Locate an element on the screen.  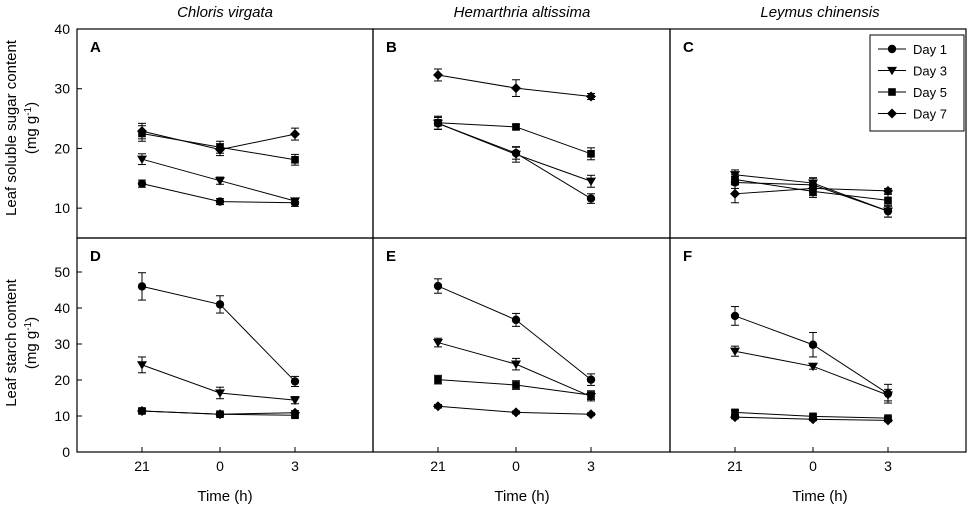
x-tick-label-e-0: 21 is located at coordinates (438, 466).